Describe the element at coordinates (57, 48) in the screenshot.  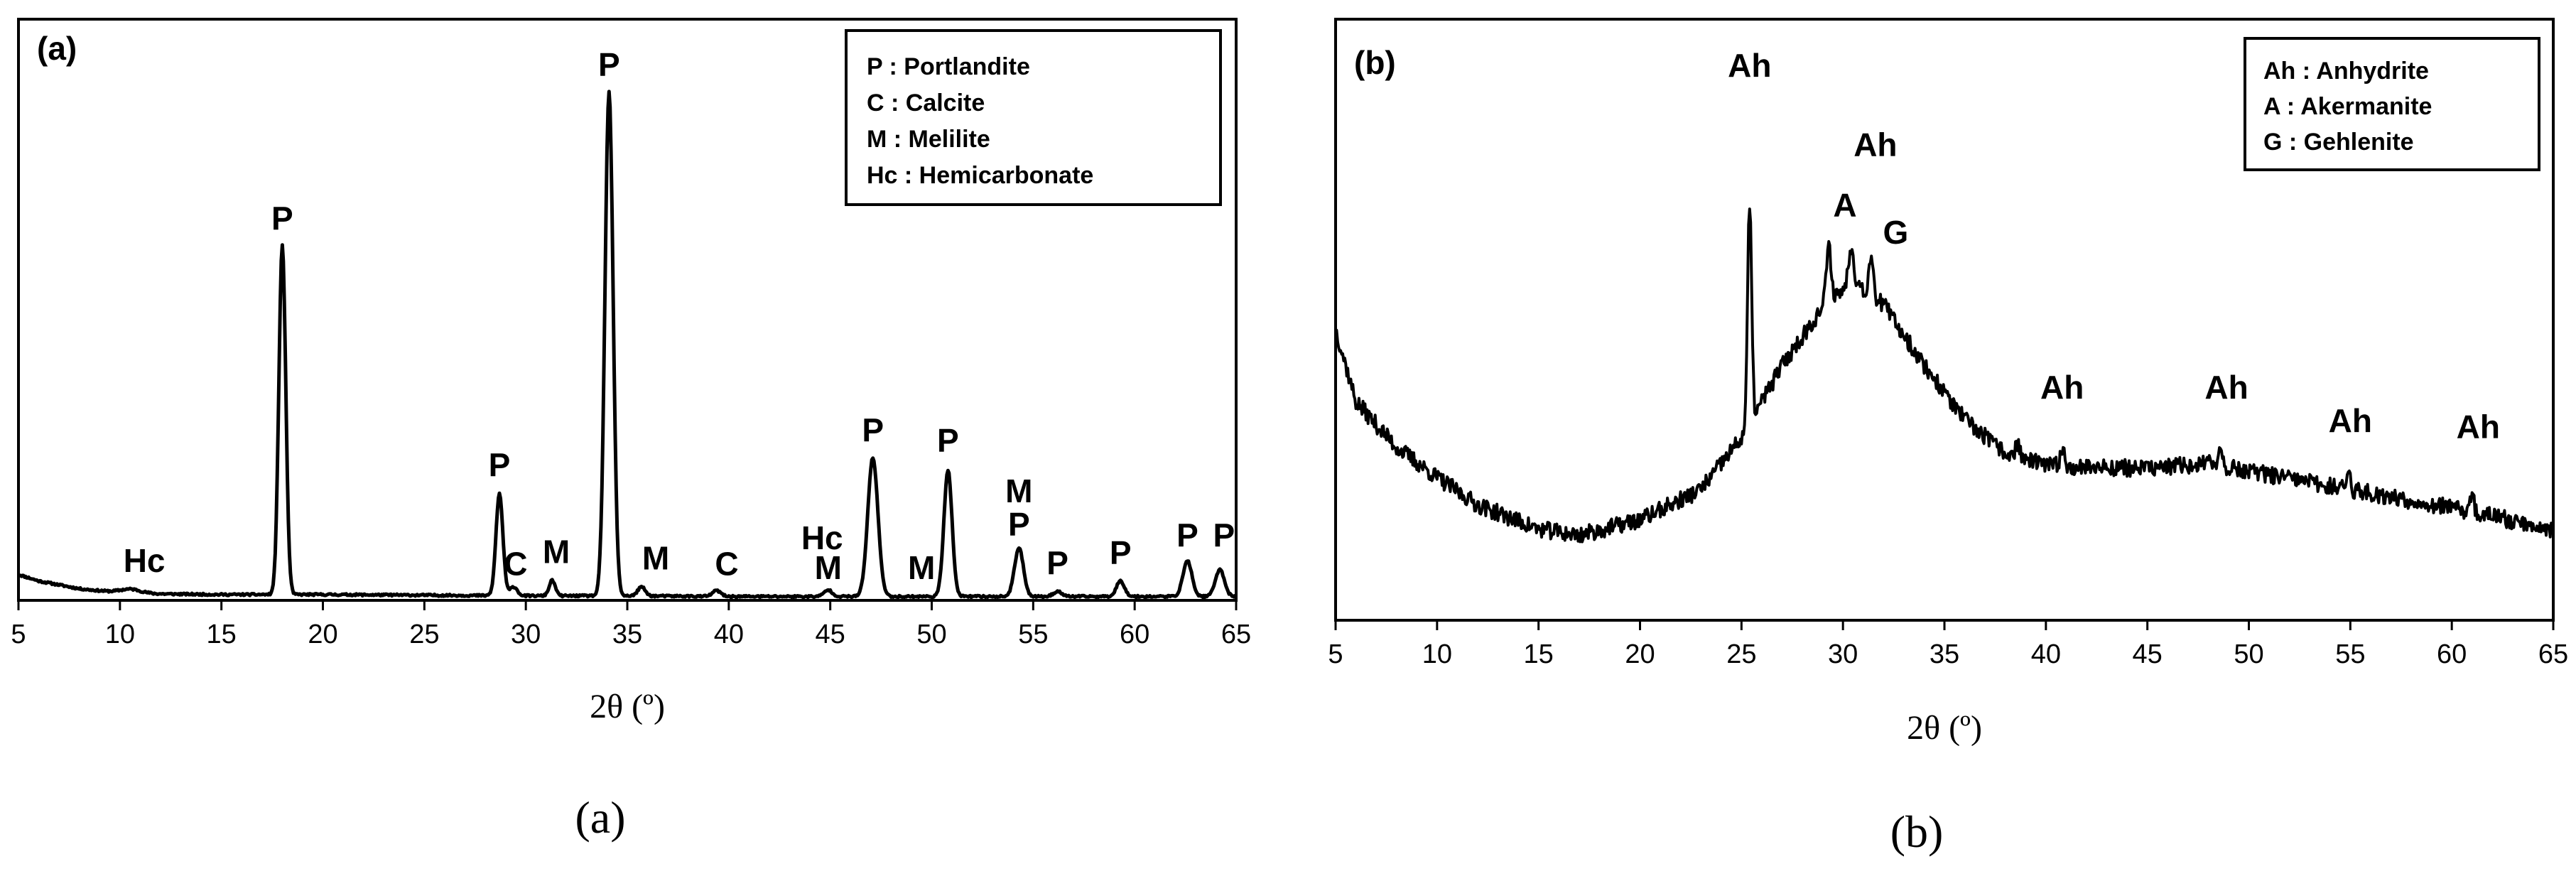
I see `panel-label-a: (a)` at that location.